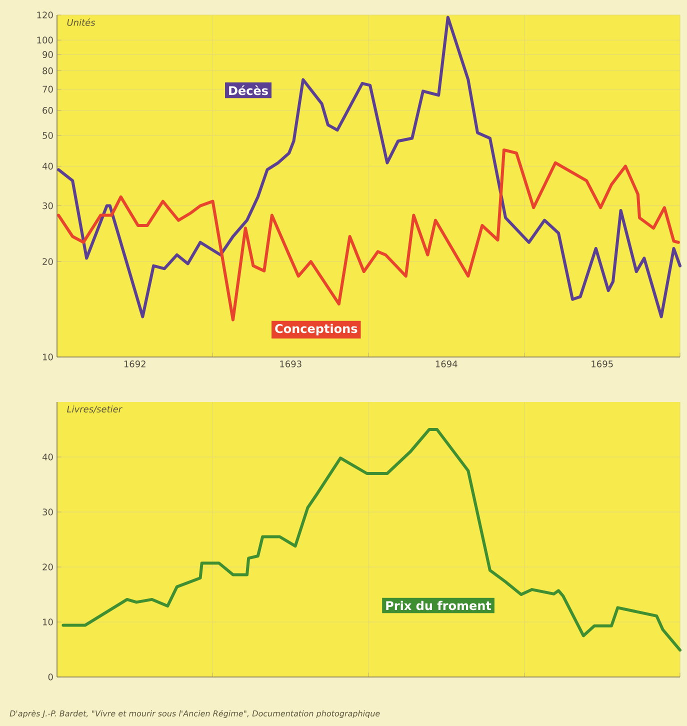 The height and width of the screenshot is (726, 687). What do you see at coordinates (439, 605) in the screenshot?
I see `series-label: Prix du froment` at bounding box center [439, 605].